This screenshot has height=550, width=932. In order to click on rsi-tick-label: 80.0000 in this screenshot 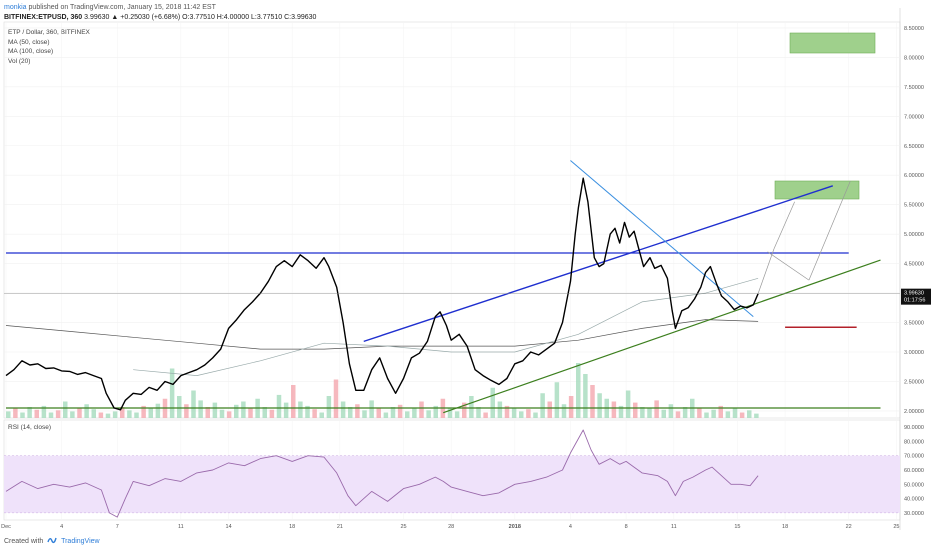, I will do `click(914, 442)`.